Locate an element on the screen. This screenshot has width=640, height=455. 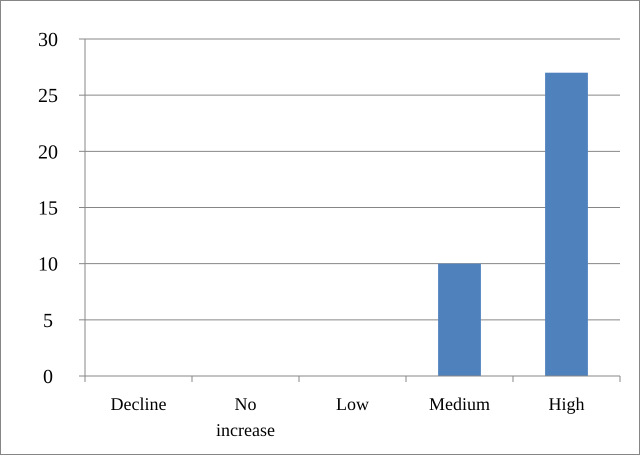
y-tick-label: 25 is located at coordinates (48, 96).